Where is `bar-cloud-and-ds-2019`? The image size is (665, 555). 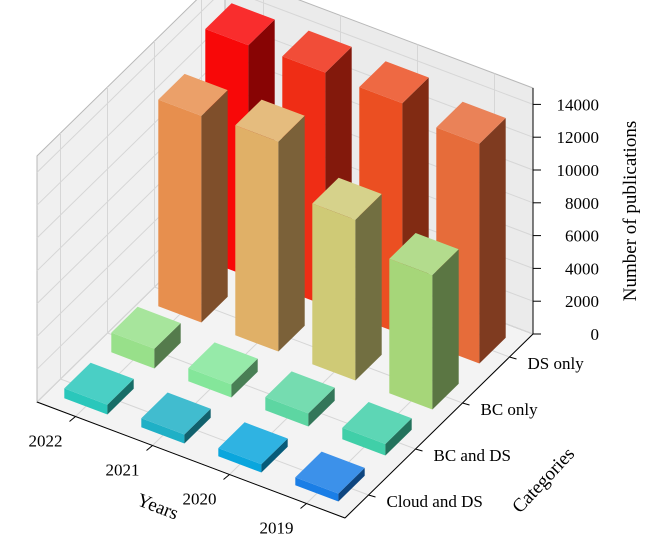 bar-cloud-and-ds-2019 is located at coordinates (330, 476).